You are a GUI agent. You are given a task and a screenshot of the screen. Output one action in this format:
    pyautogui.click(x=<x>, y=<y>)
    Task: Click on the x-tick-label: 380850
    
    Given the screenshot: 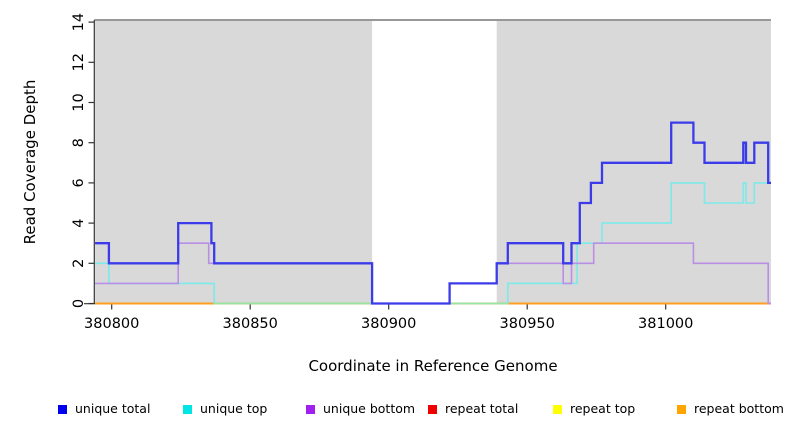 What is the action you would take?
    pyautogui.click(x=250, y=324)
    